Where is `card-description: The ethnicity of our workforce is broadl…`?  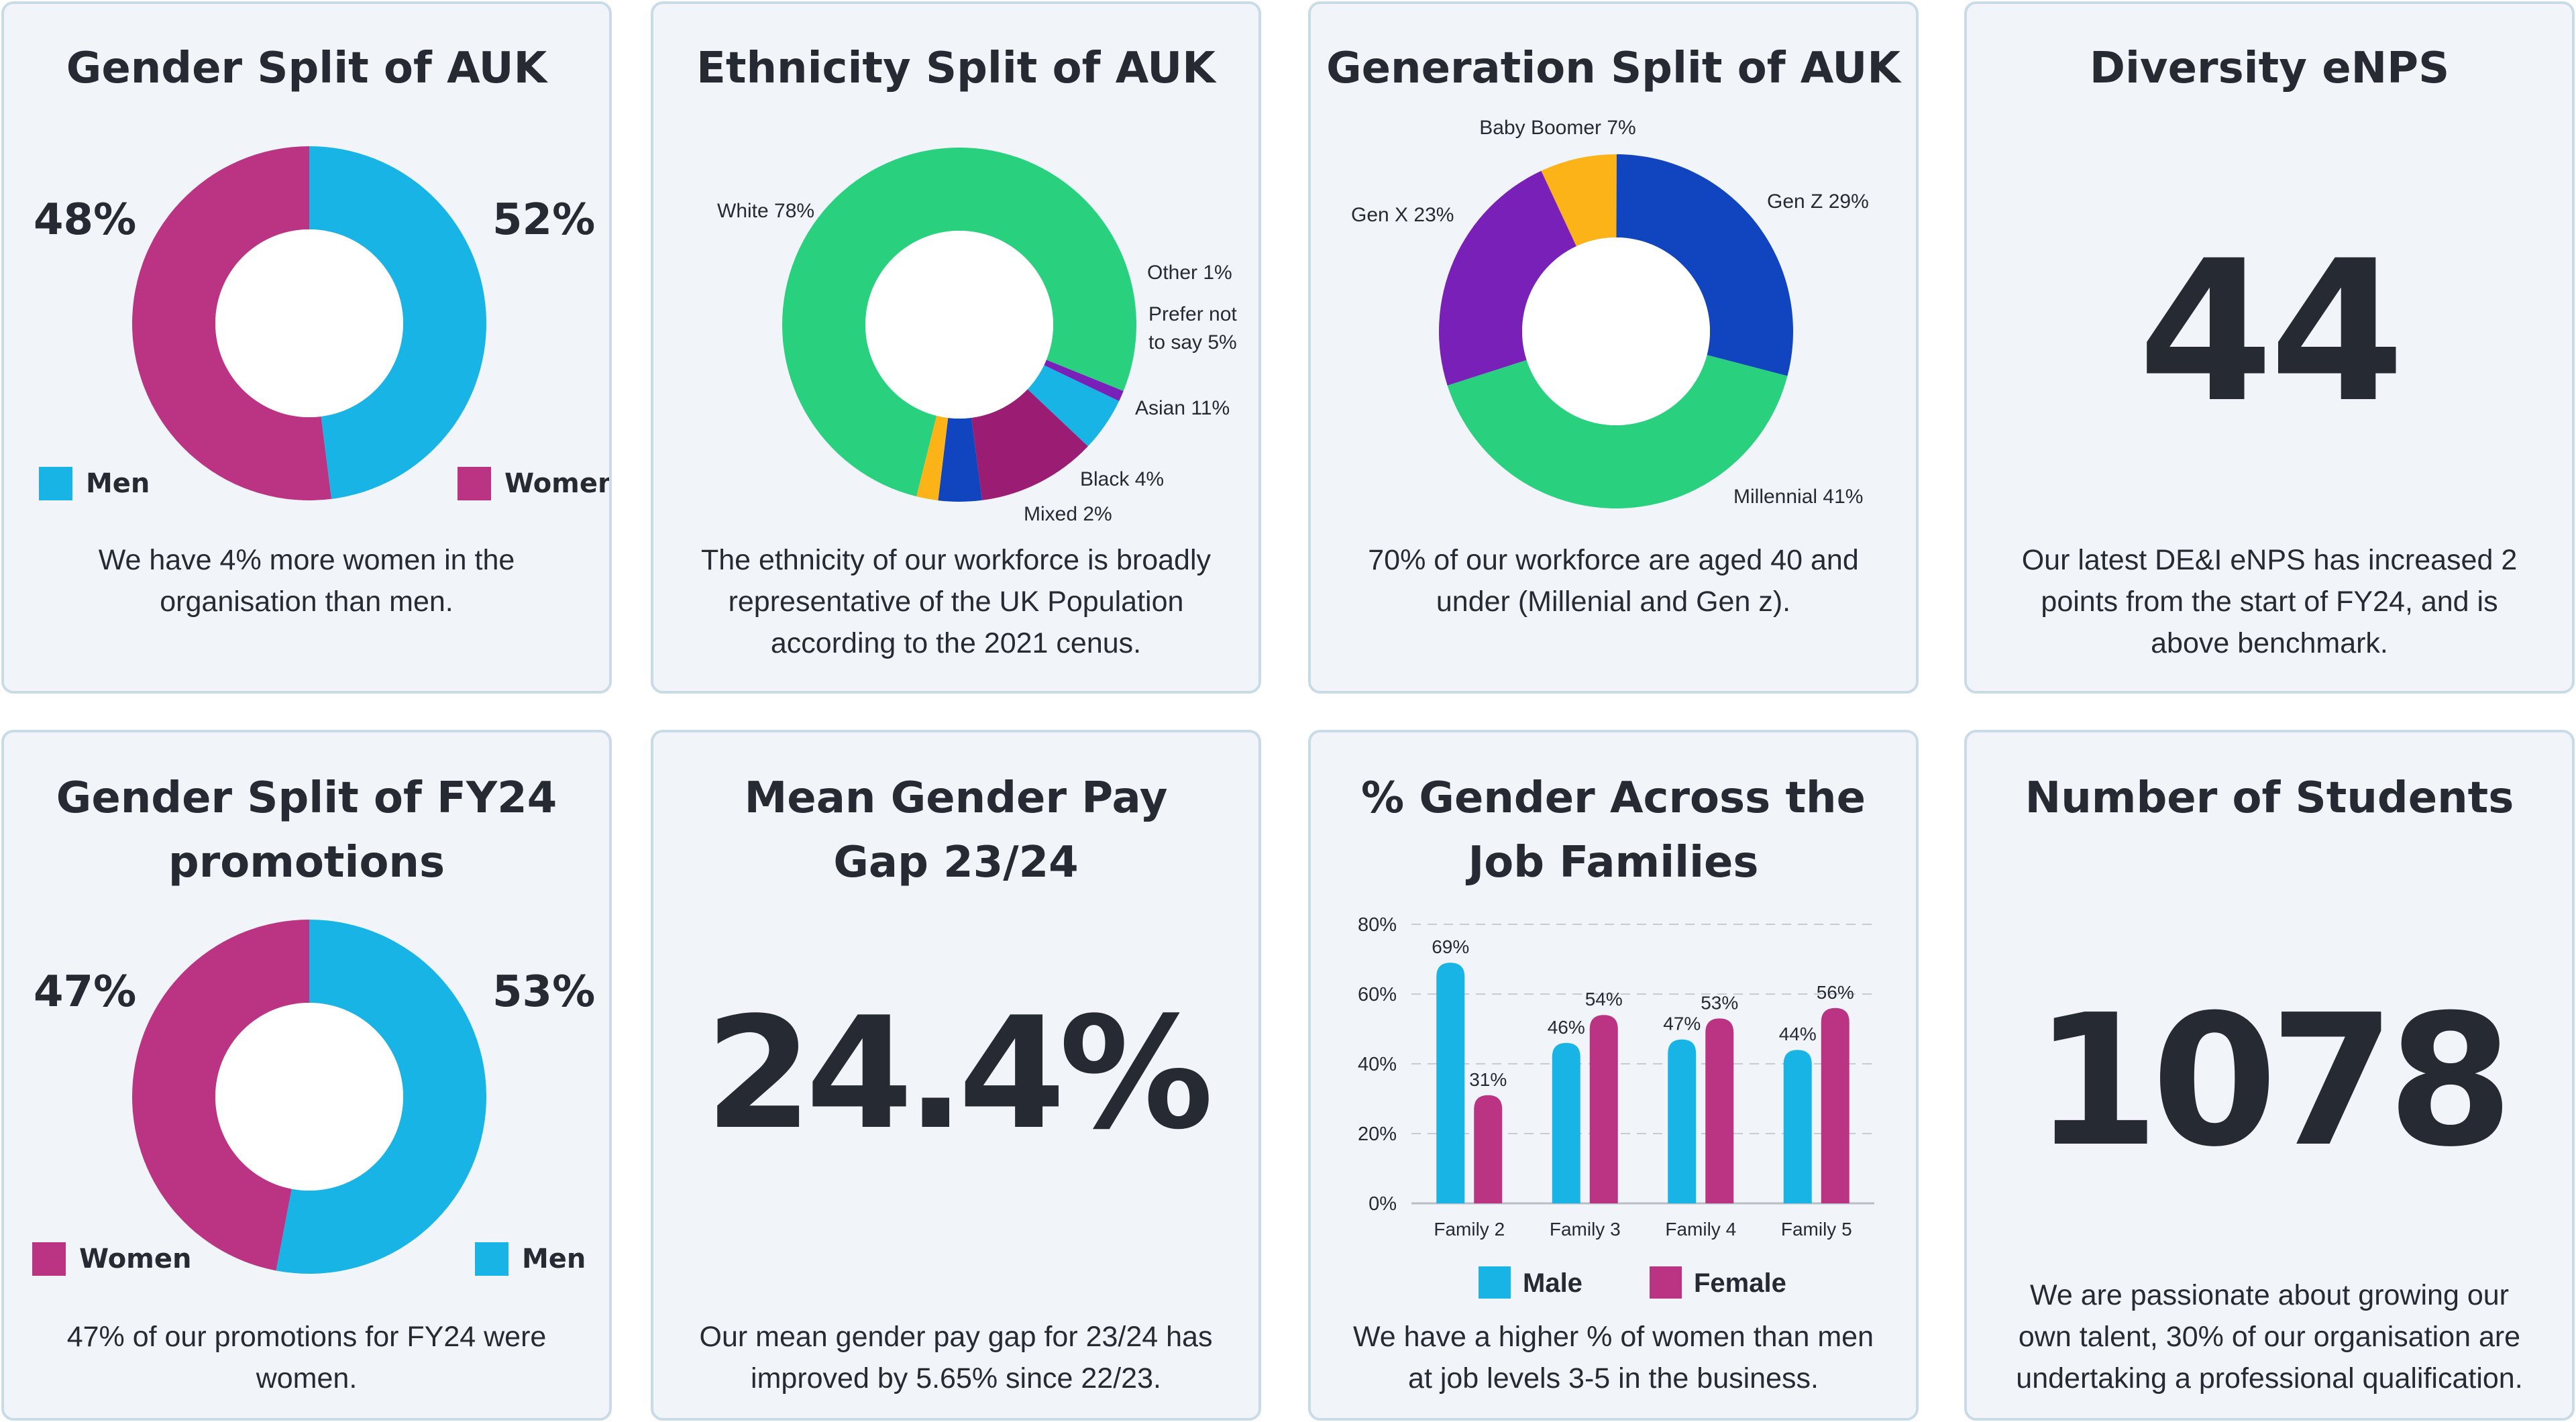
card-description: The ethnicity of our workforce is broadl… is located at coordinates (956, 602).